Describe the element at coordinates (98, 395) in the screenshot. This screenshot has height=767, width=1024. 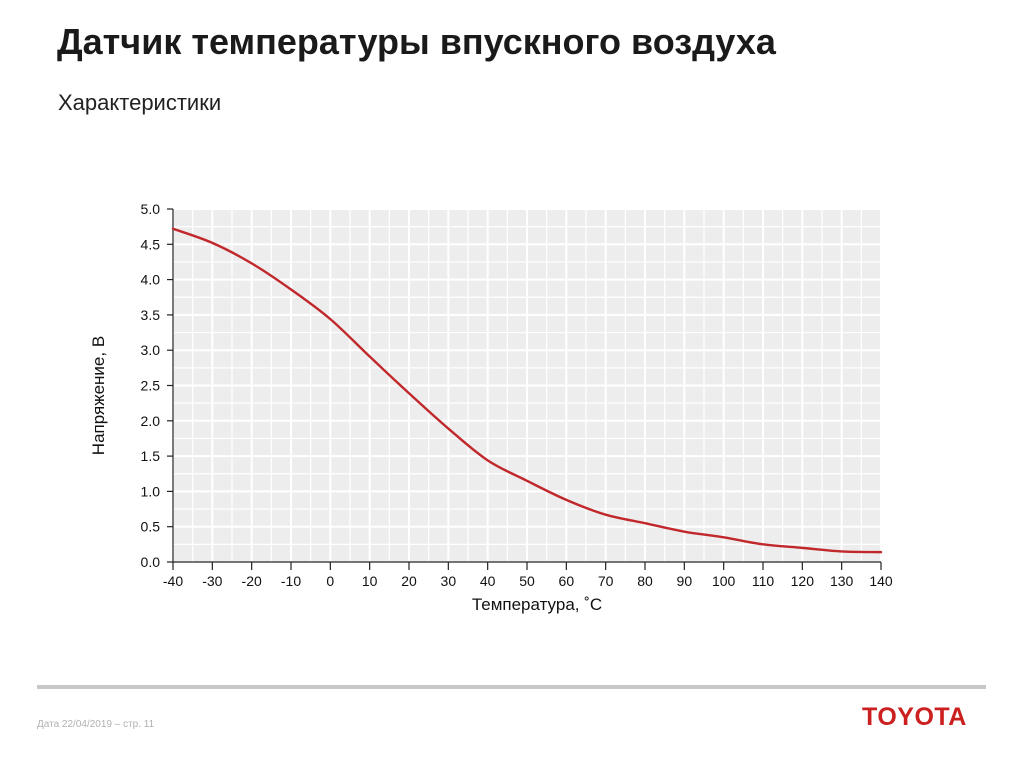
I see `y-axis-label: Напряжение, В` at that location.